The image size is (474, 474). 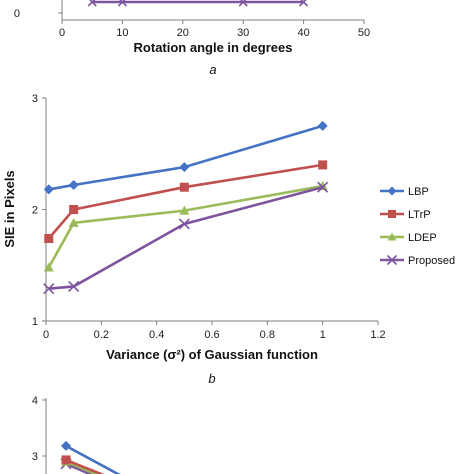 What do you see at coordinates (431, 261) in the screenshot?
I see `legend-label-proposed: Proposed` at bounding box center [431, 261].